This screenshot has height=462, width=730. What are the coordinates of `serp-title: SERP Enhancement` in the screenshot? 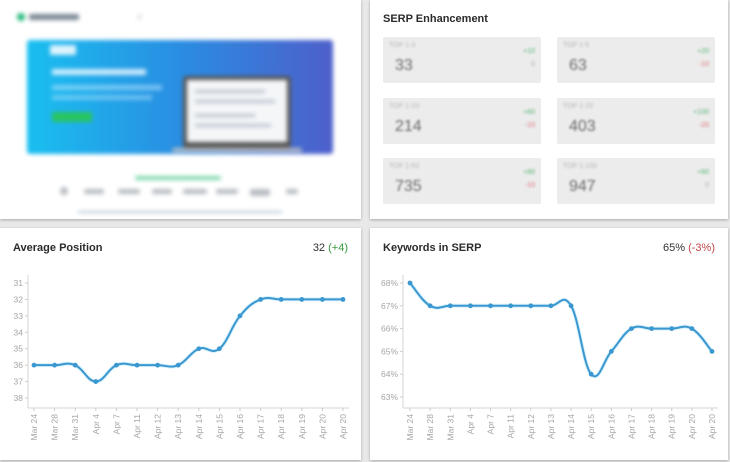 It's located at (435, 19).